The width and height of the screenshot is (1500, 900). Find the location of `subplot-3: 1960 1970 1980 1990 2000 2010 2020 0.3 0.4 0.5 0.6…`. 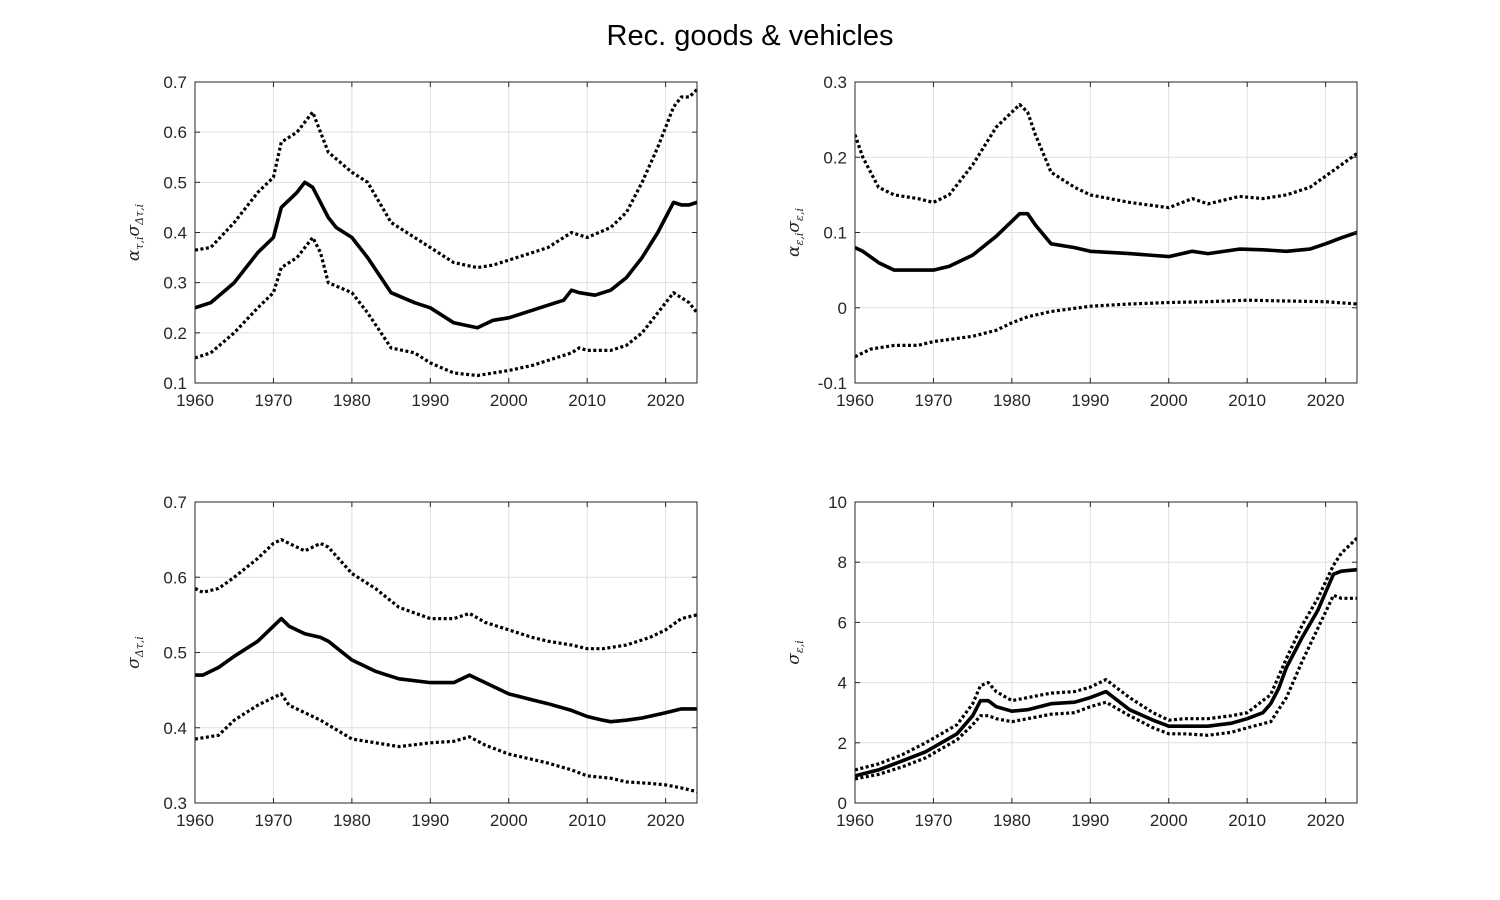

subplot-3: 1960 1970 1980 1990 2000 2010 2020 0.3 0.4 0.5 0.6… is located at coordinates (411, 661).